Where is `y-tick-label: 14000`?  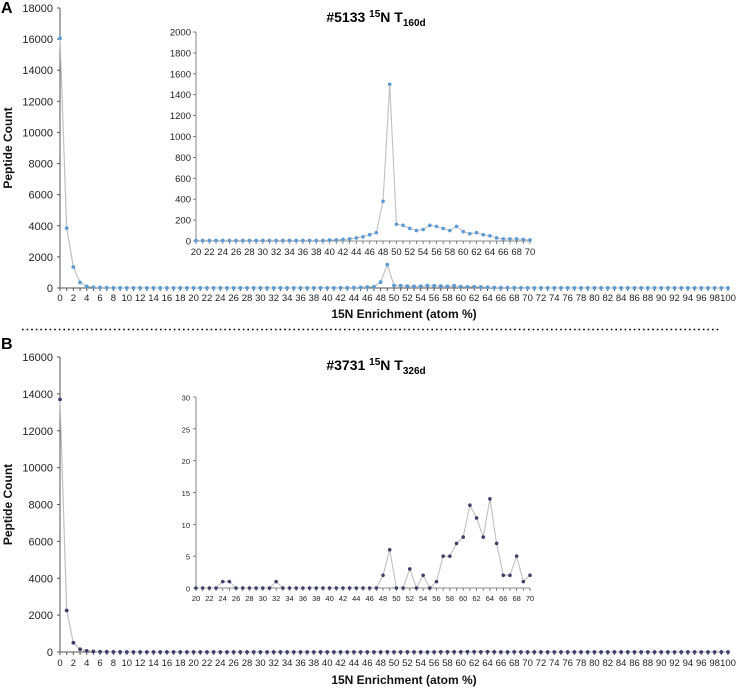 y-tick-label: 14000 is located at coordinates (37, 71).